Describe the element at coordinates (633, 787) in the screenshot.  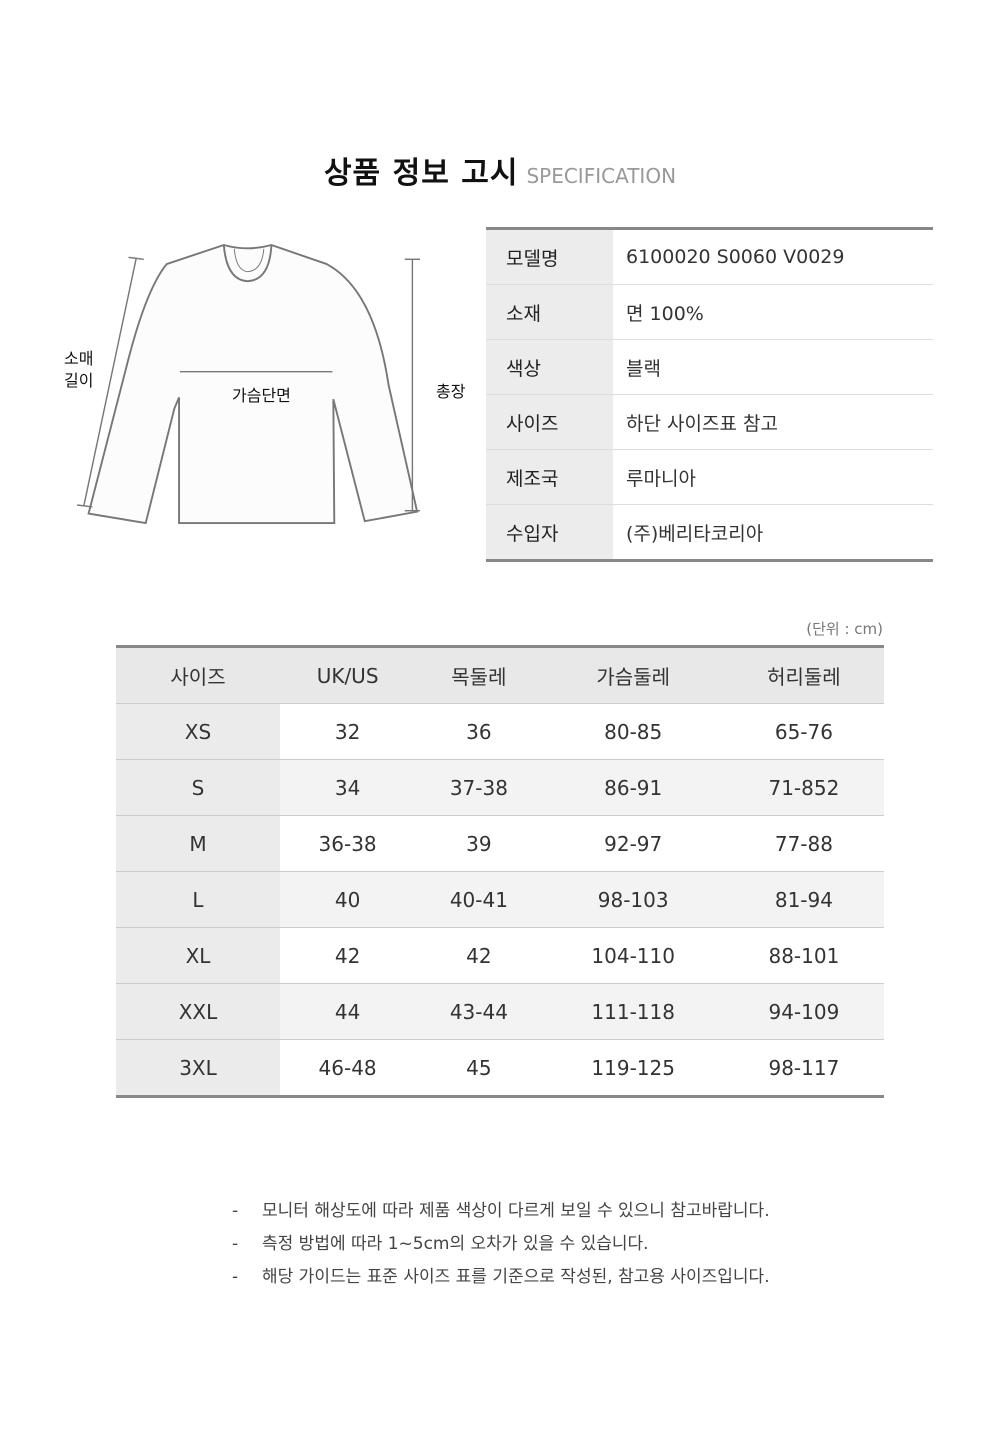
I see `table-cell: 86-91` at that location.